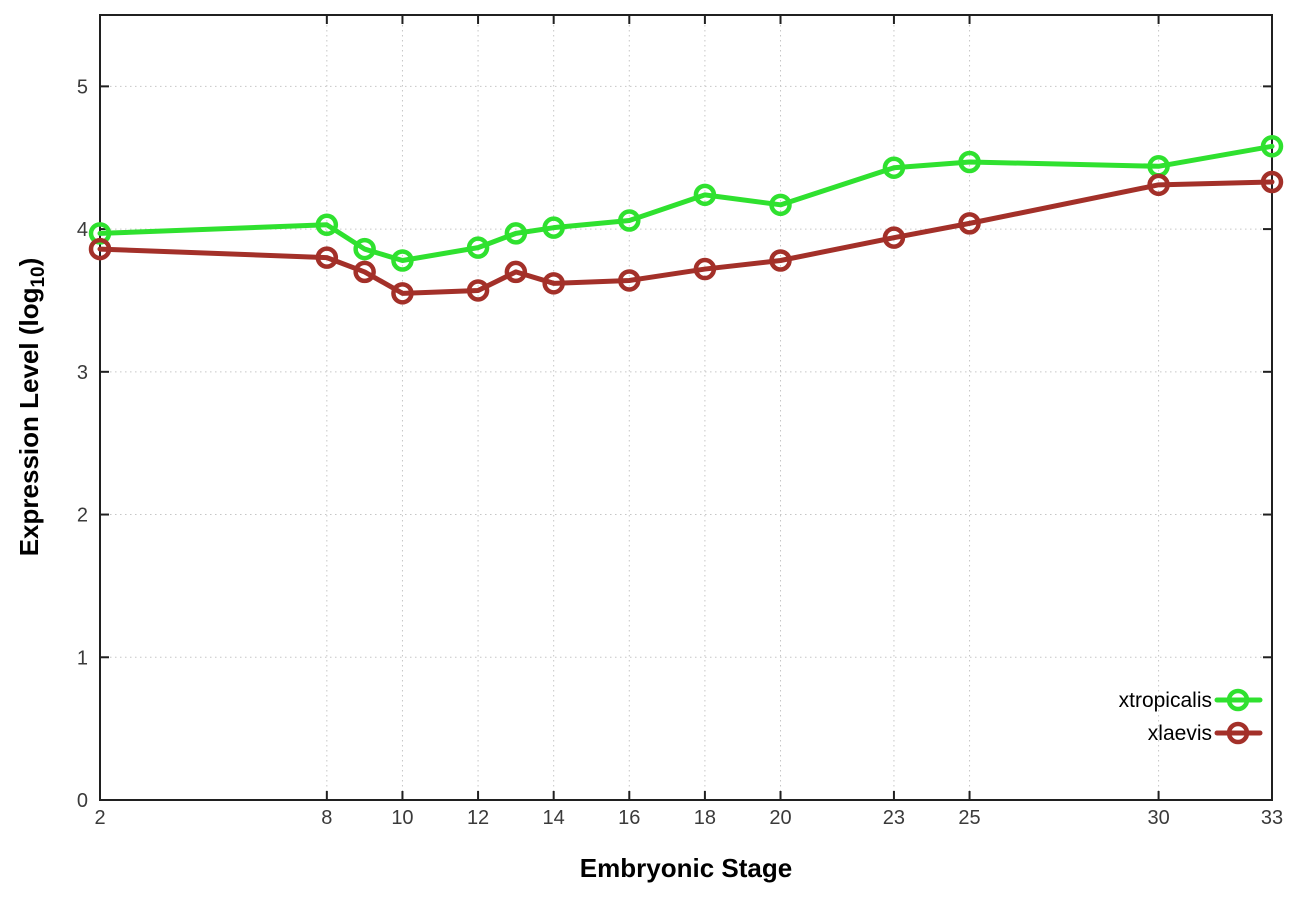 This screenshot has width=1296, height=907. Describe the element at coordinates (554, 818) in the screenshot. I see `x-tick-label: 14` at that location.